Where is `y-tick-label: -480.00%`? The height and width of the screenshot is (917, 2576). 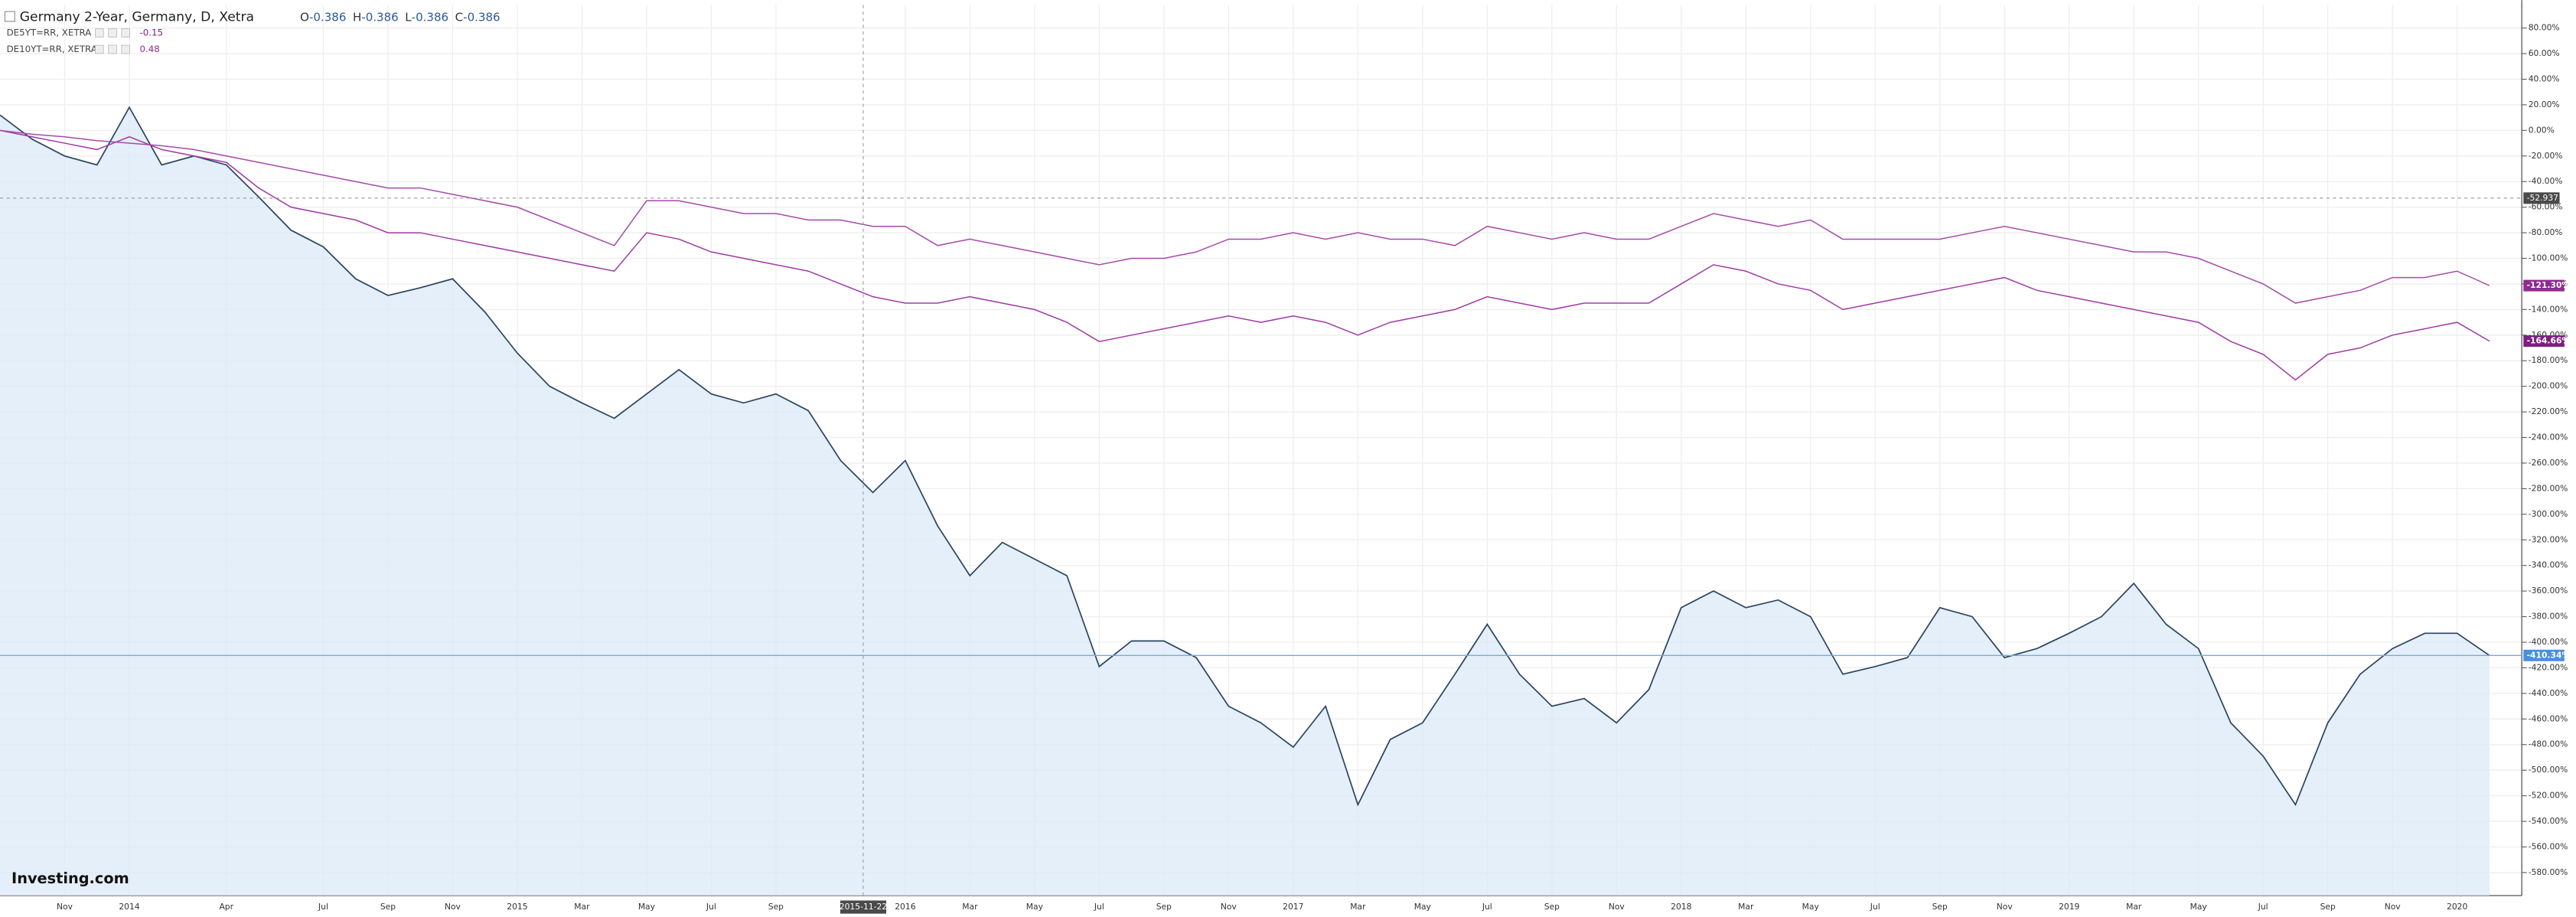
y-tick-label: -480.00% is located at coordinates (2548, 744).